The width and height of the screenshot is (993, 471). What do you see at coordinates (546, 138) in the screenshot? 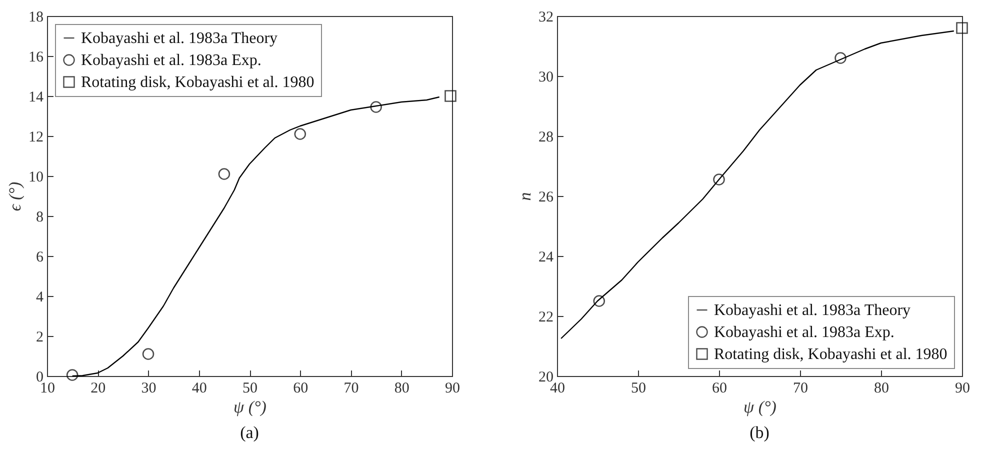
I see `y-tick-label: 28` at bounding box center [546, 138].